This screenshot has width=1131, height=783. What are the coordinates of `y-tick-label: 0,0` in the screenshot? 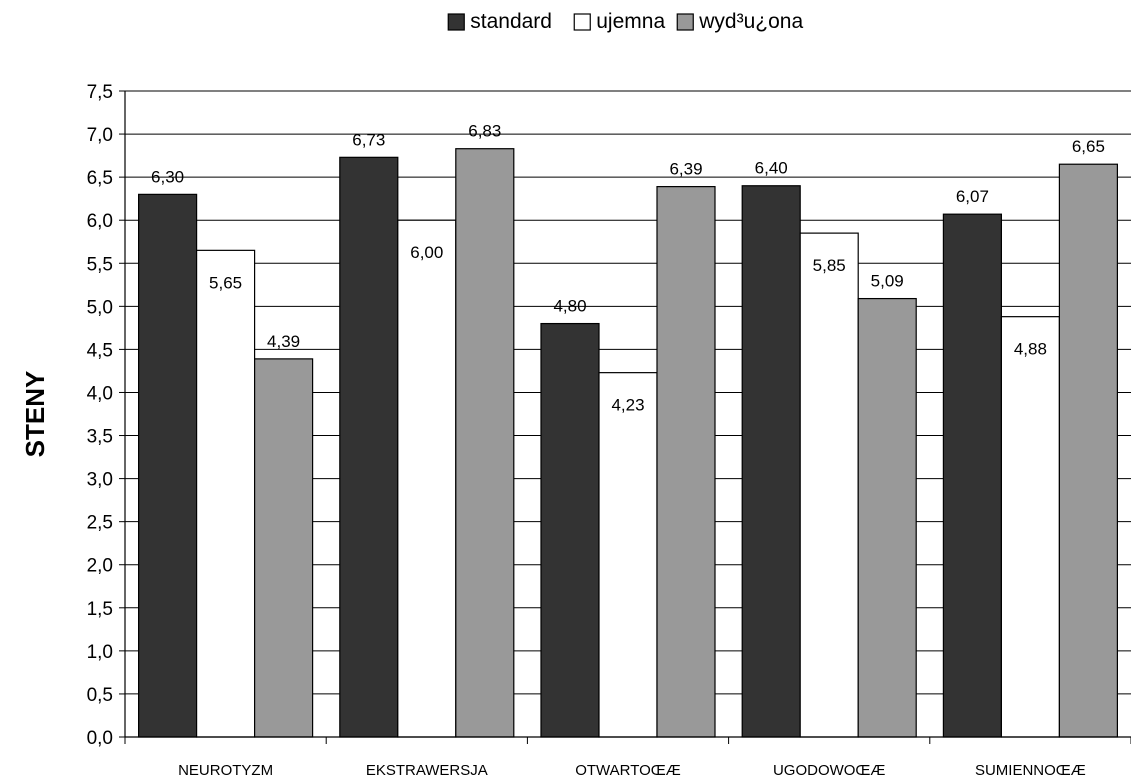 It's located at (100, 738).